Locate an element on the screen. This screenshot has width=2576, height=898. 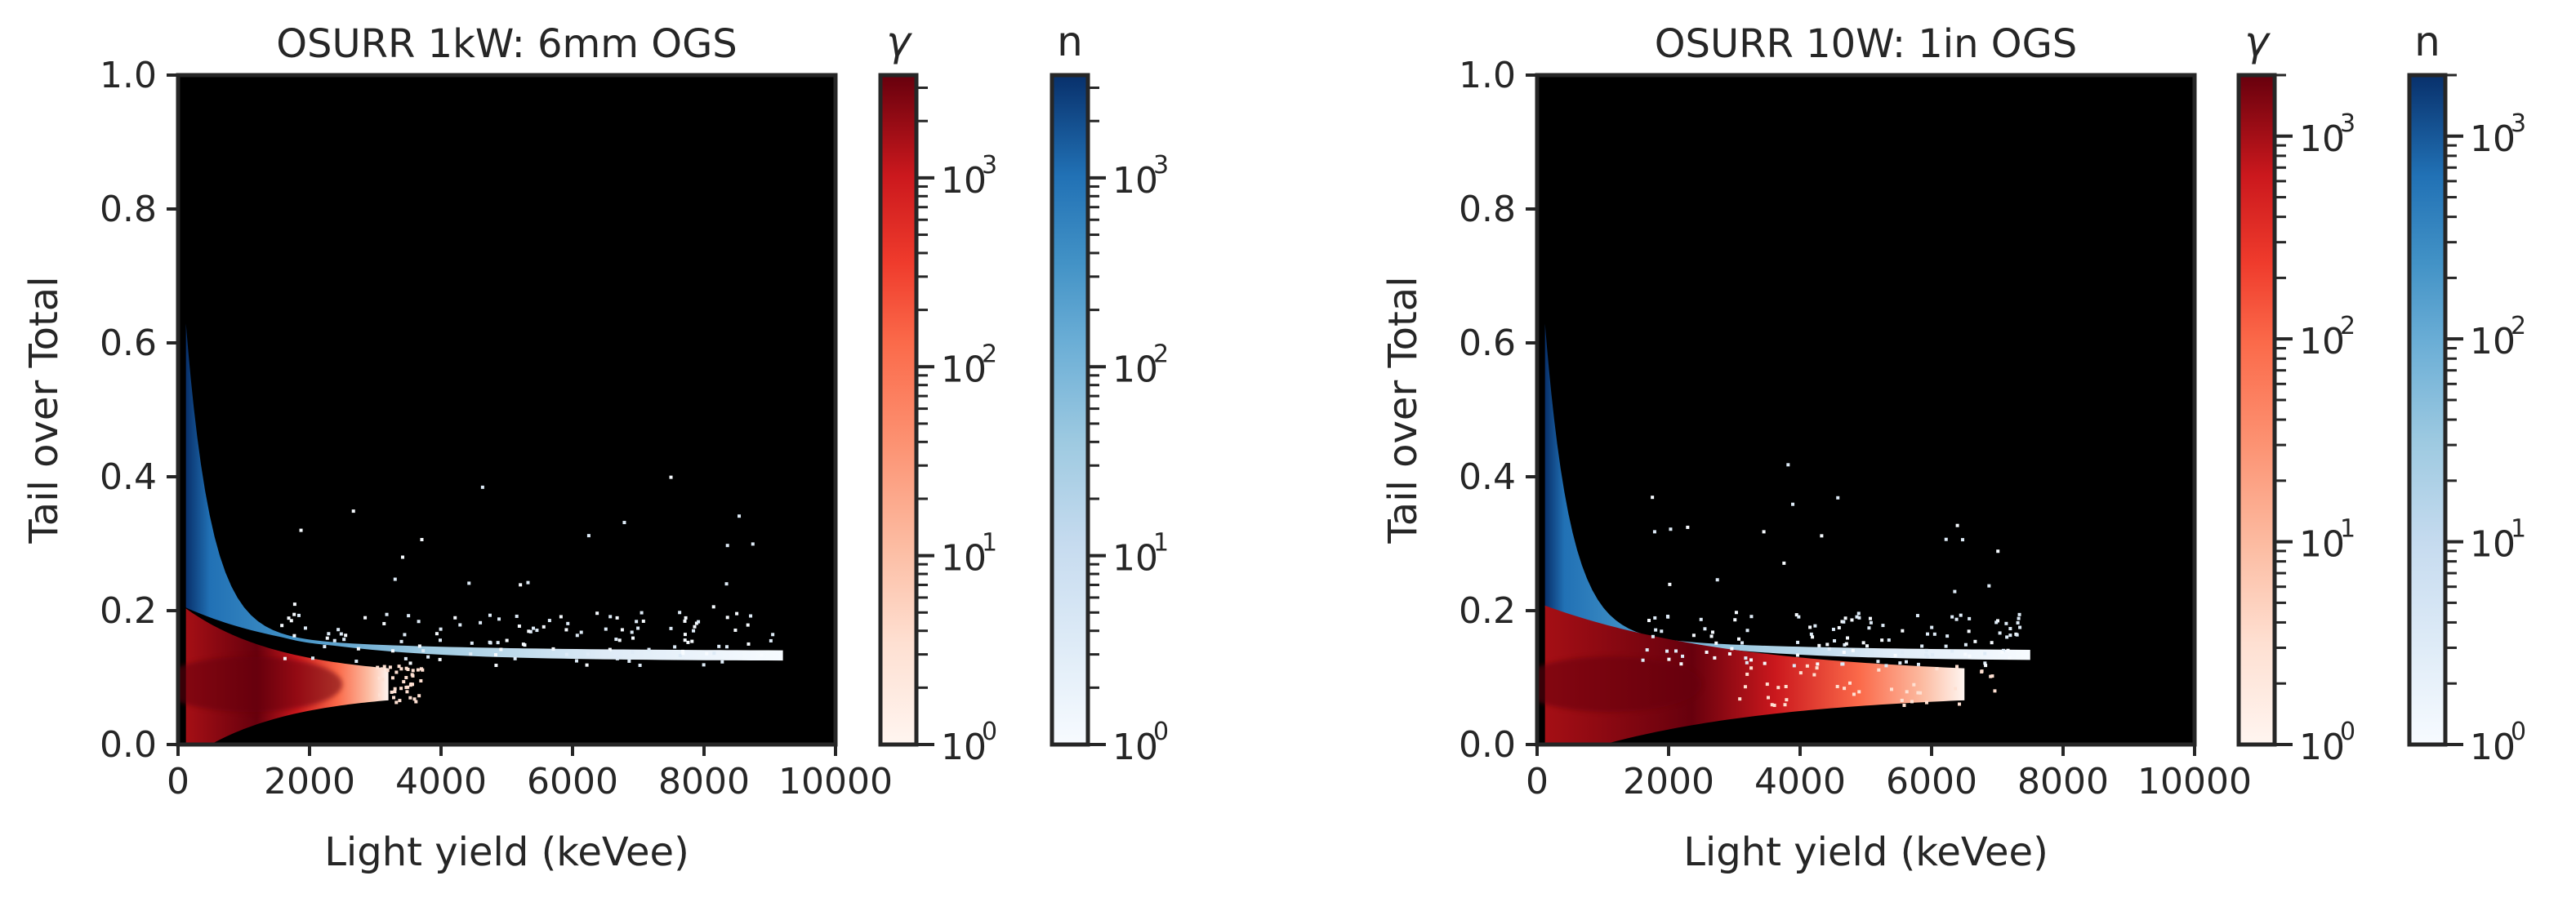
colorbar-label: n is located at coordinates (2427, 42).